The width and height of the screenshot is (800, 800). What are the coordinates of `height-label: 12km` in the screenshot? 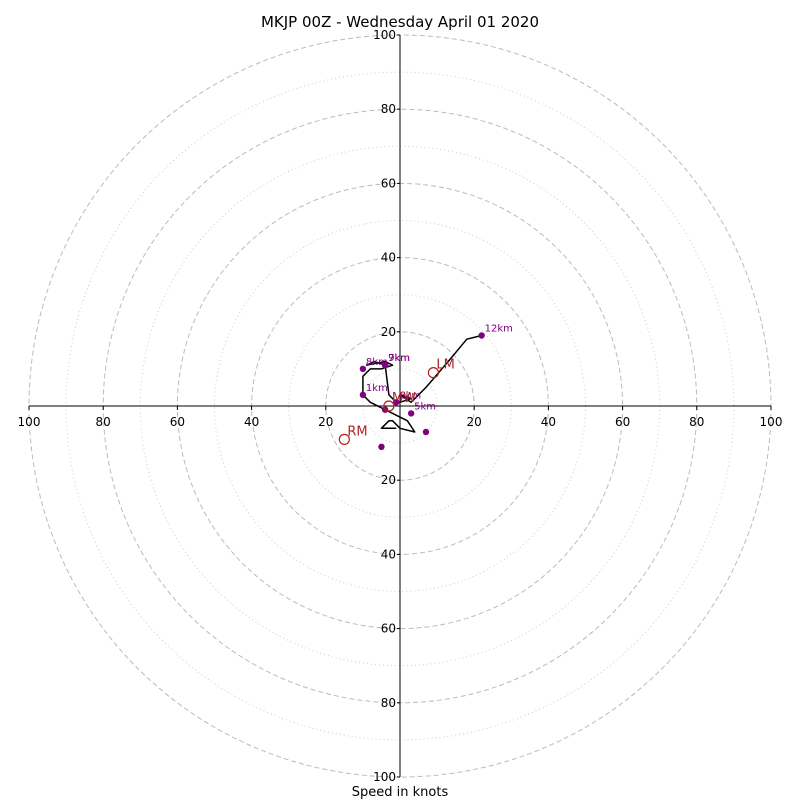 It's located at (499, 329).